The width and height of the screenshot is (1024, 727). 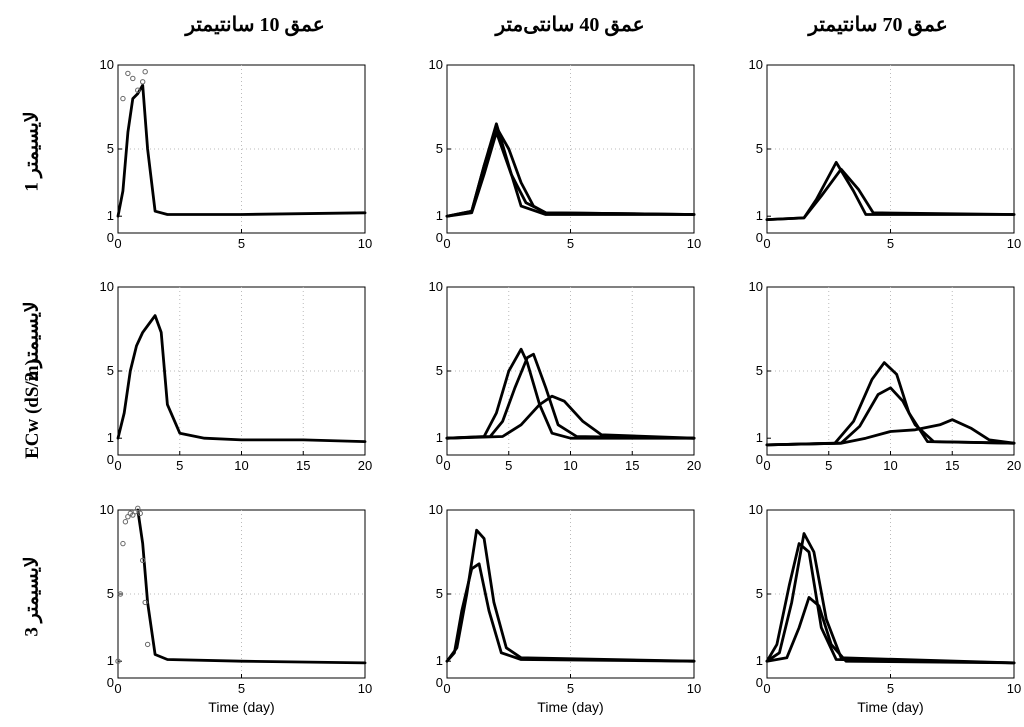 I want to click on column-title-depth-70: عمق 70 سانتیمتر, so click(x=878, y=25).